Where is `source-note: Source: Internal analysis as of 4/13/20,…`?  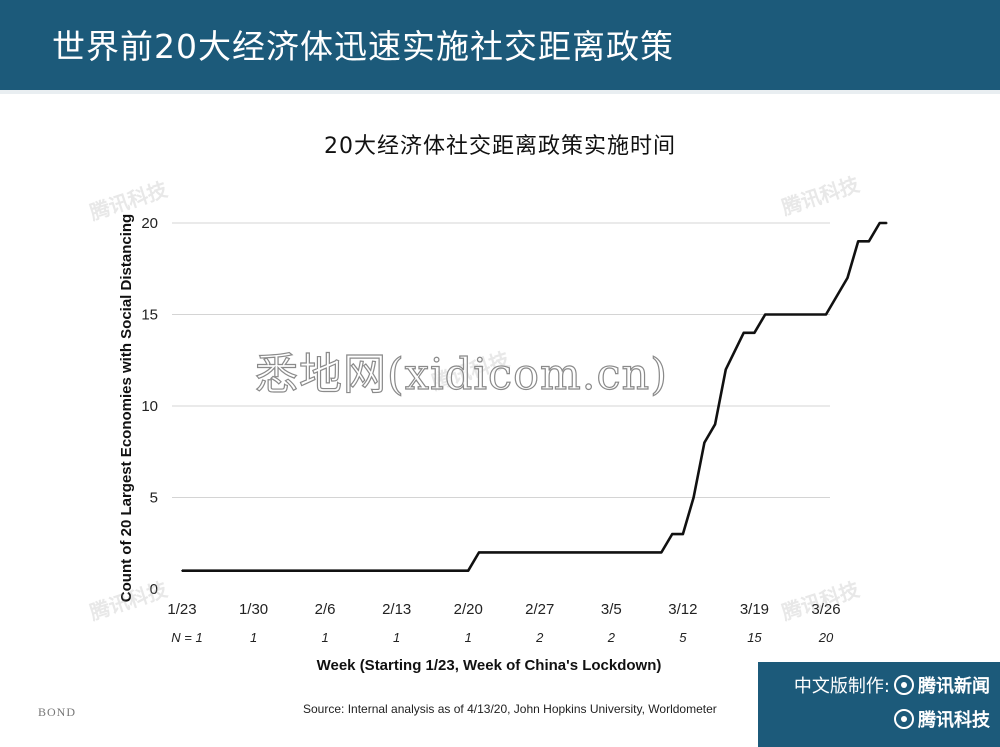 source-note: Source: Internal analysis as of 4/13/20,… is located at coordinates (510, 709).